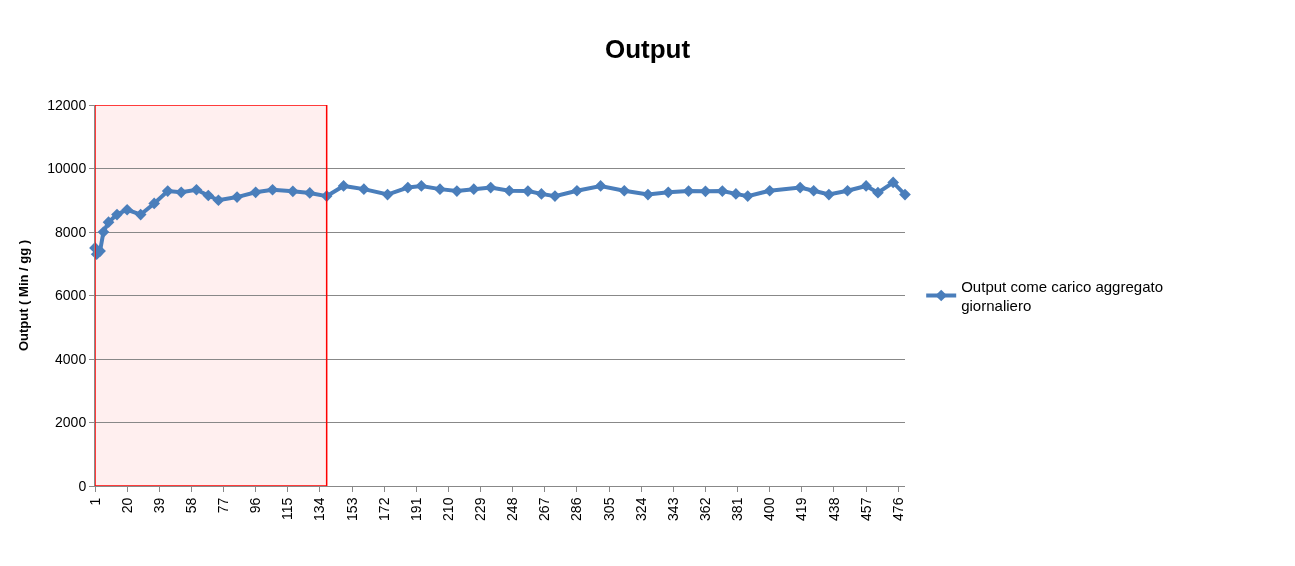 Image resolution: width=1295 pixels, height=566 pixels. Describe the element at coordinates (1062, 296) in the screenshot. I see `legend-label: Output come carico aggregato giornaliero` at that location.